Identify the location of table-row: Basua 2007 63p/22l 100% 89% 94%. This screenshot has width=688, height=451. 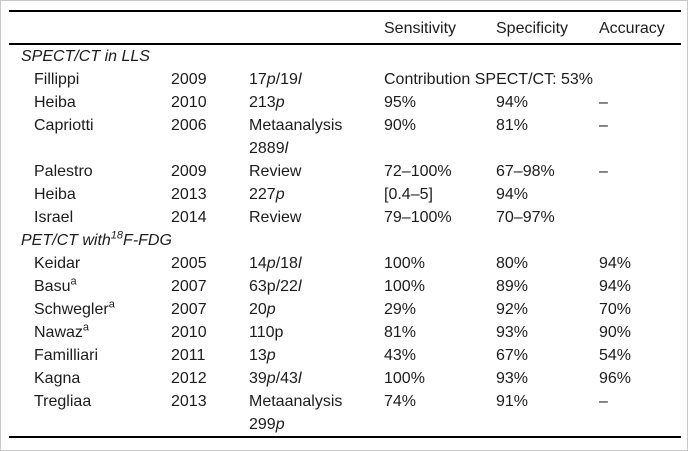
(345, 286).